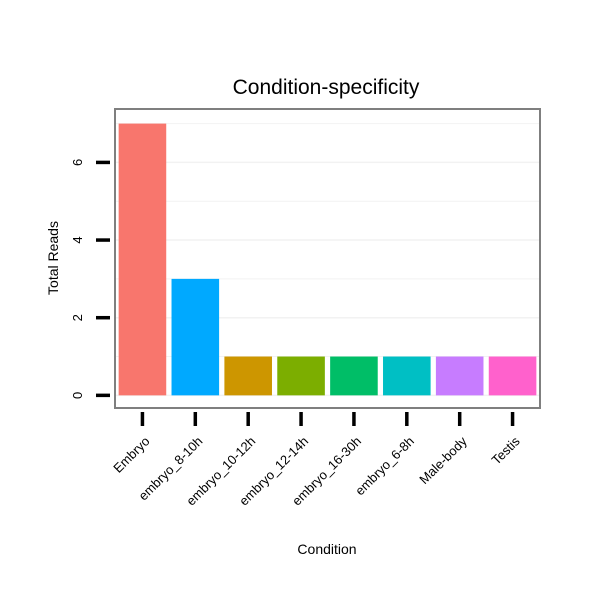 The image size is (600, 600). What do you see at coordinates (53, 258) in the screenshot?
I see `y-axis-title: Total Reads` at bounding box center [53, 258].